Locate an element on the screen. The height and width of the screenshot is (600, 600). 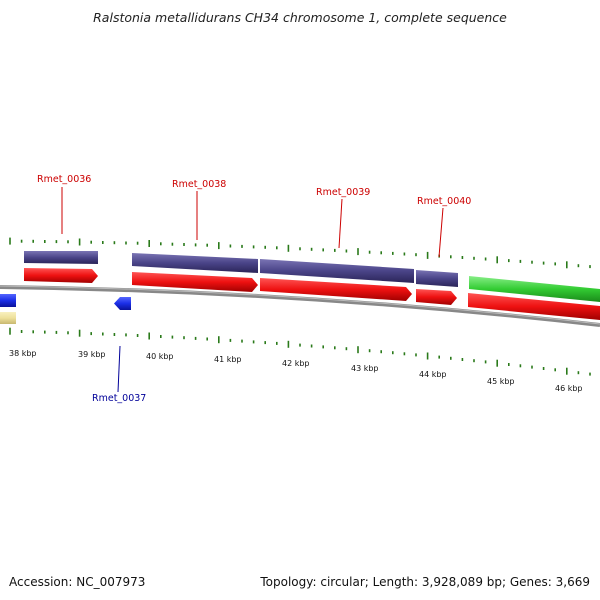
lower-scale-ticks is located at coordinates (300, 351).